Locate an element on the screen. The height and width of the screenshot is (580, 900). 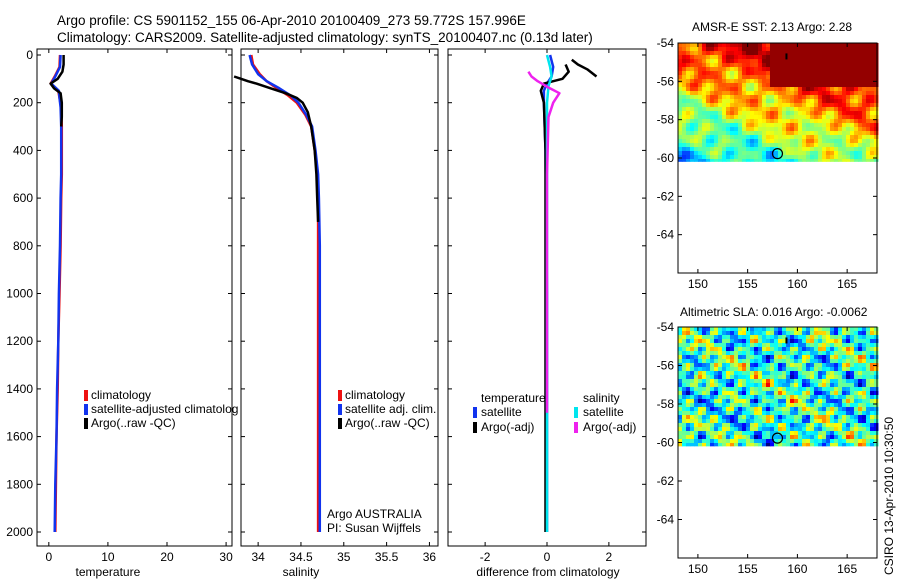
sst-map-title: AMSR-E SST: 2.13 Argo: 2.28 is located at coordinates (772, 27).